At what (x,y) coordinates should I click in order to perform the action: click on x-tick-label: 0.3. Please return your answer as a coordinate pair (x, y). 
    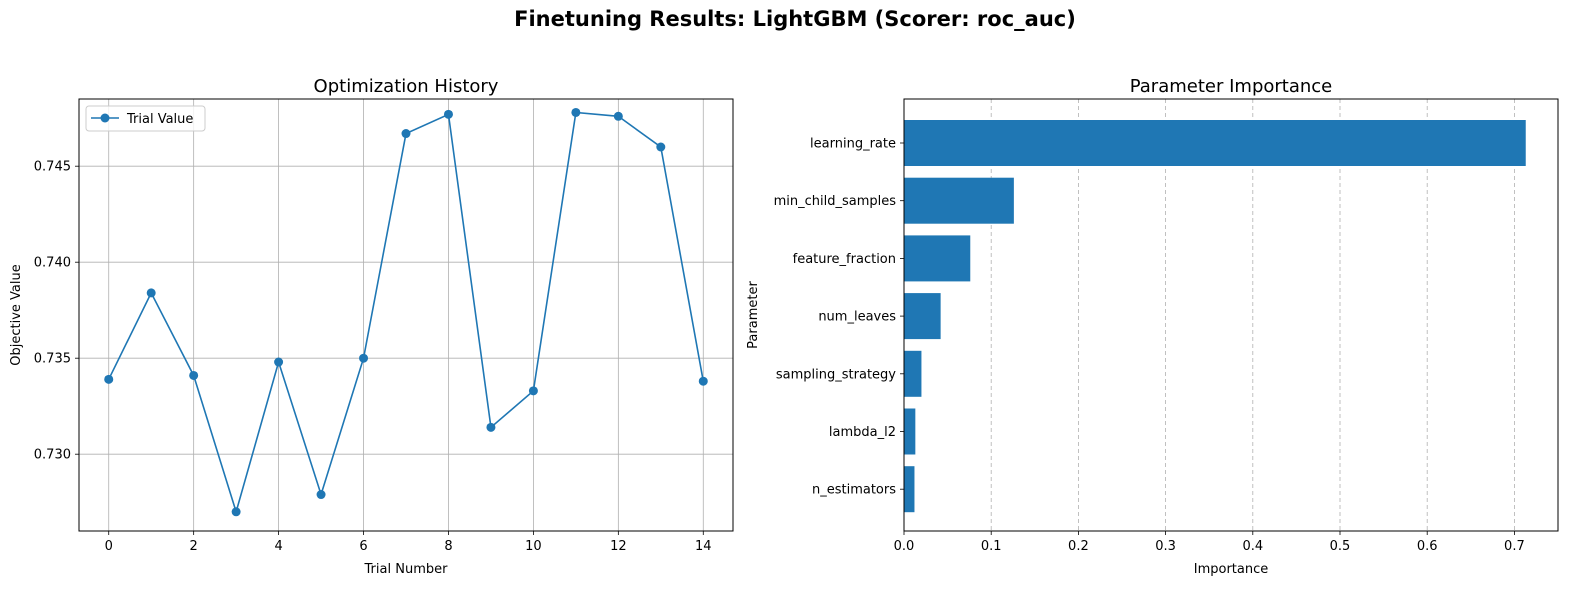
    Looking at the image, I should click on (1165, 546).